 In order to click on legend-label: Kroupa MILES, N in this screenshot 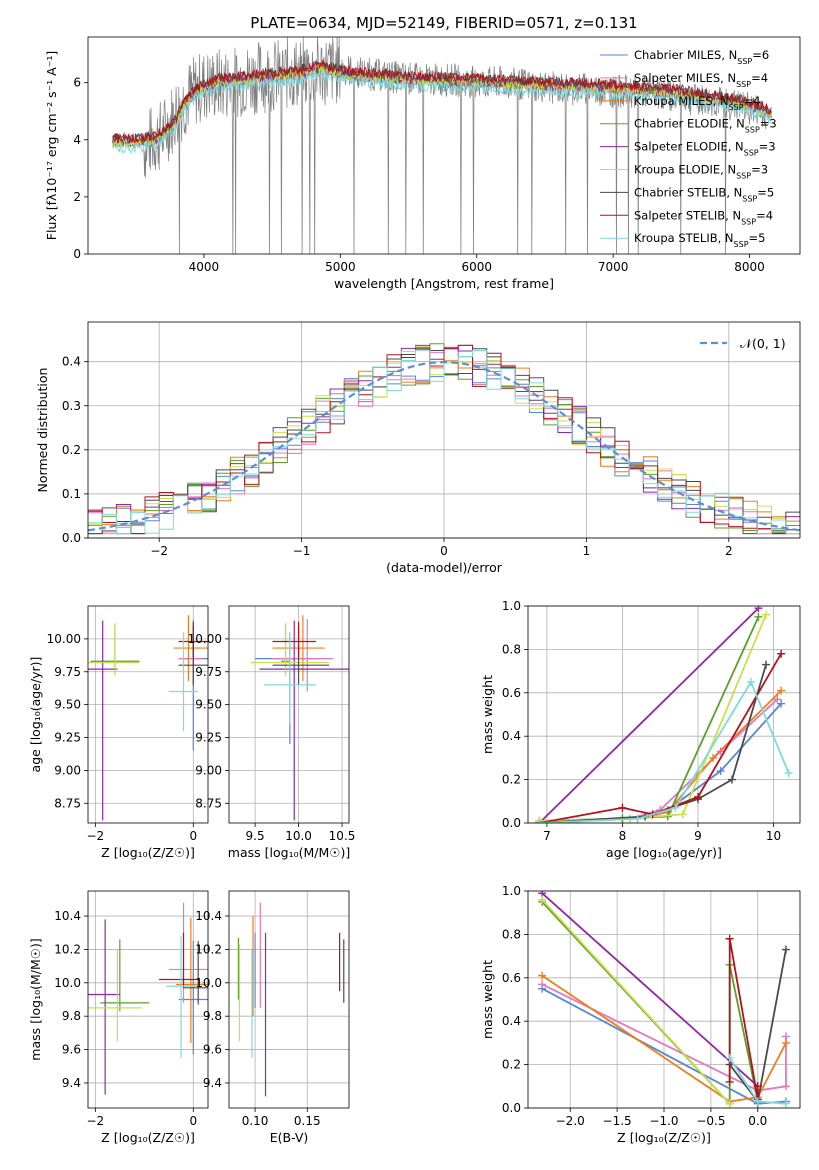, I will do `click(681, 101)`.